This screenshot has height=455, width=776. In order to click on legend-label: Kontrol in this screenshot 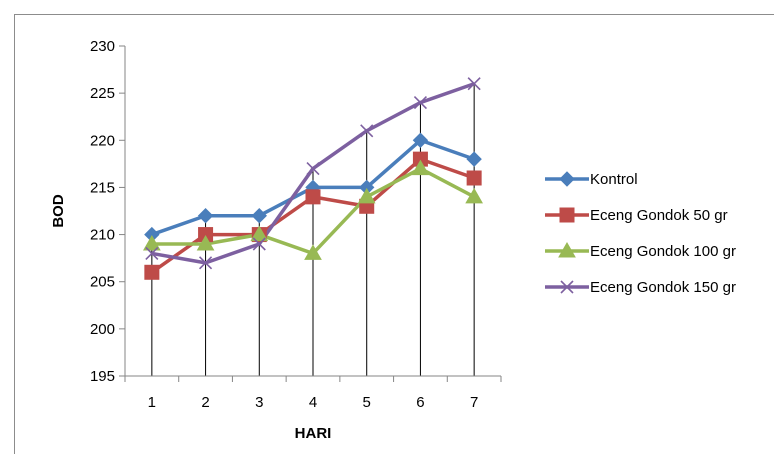, I will do `click(614, 179)`.